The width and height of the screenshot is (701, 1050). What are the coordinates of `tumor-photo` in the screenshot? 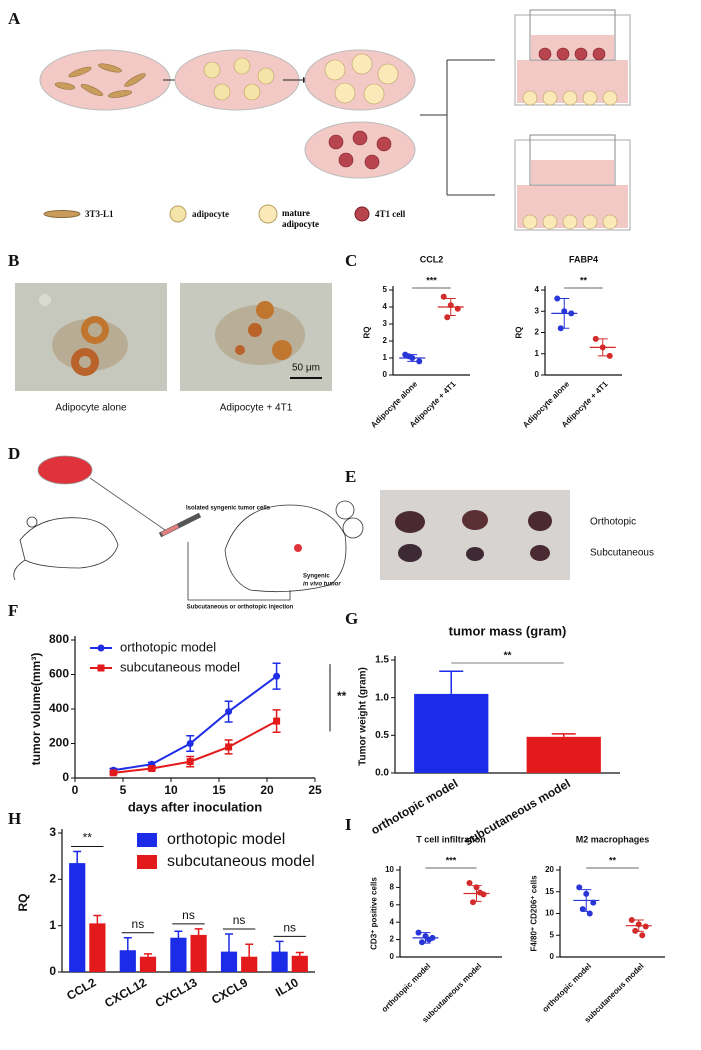 It's located at (475, 535).